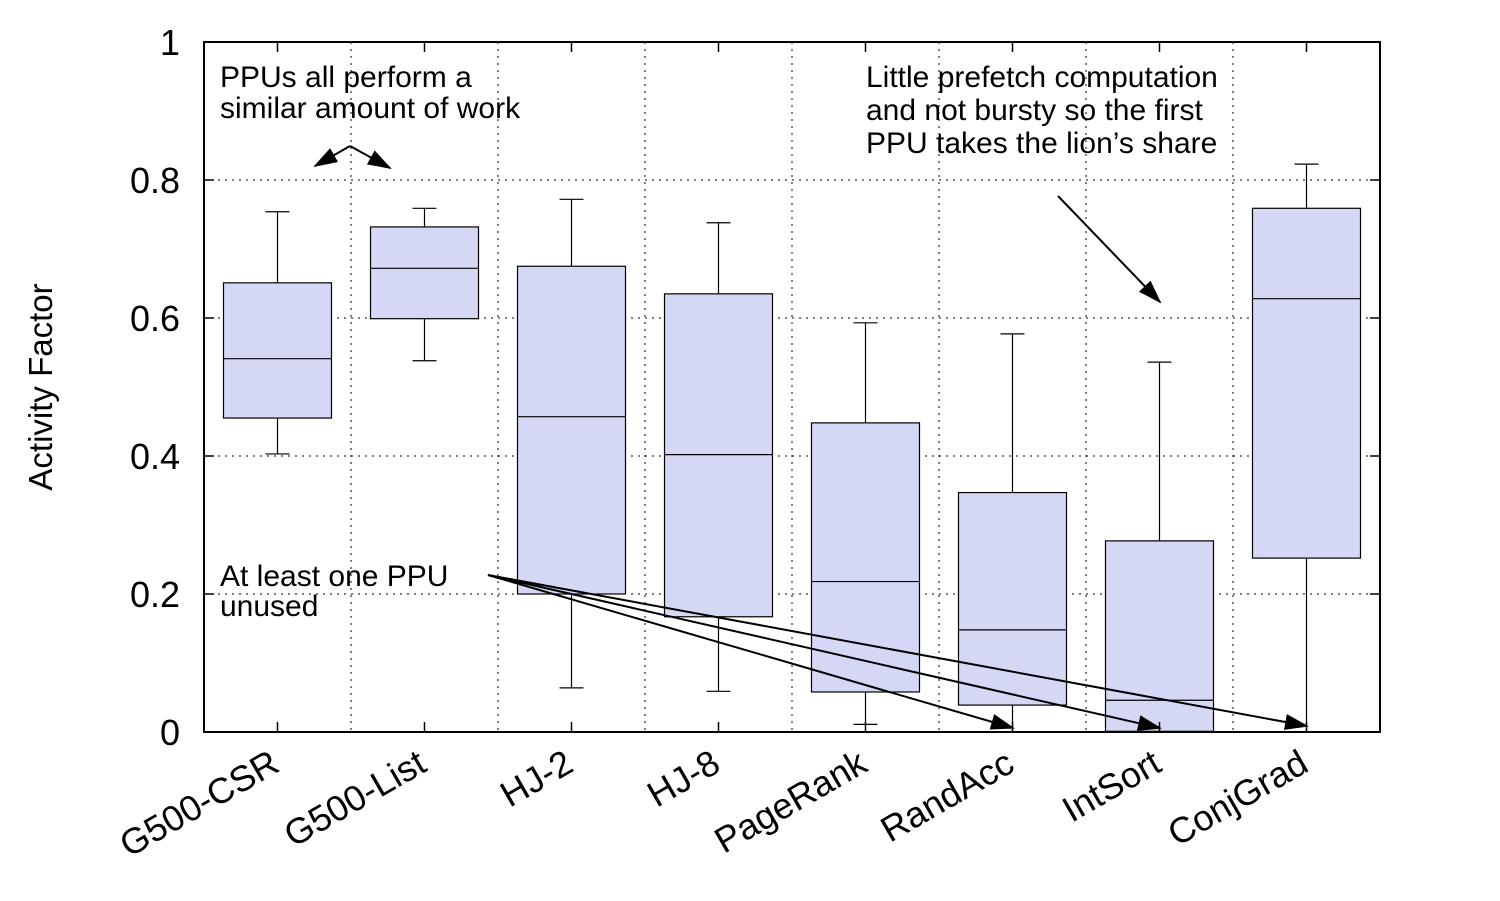  Describe the element at coordinates (370, 108) in the screenshot. I see `annotation-1-line-2: similar amount of work` at that location.